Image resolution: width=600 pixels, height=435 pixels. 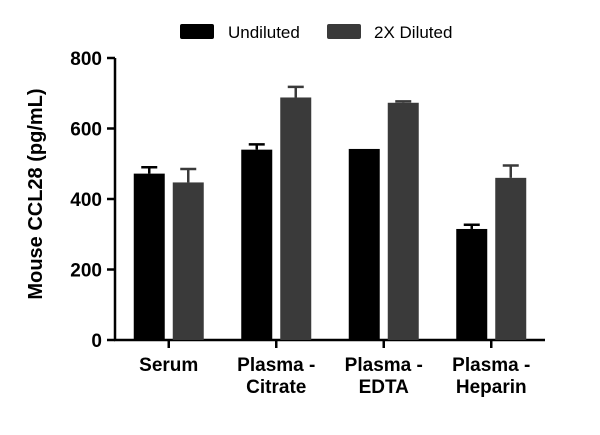 What do you see at coordinates (86, 200) in the screenshot?
I see `y-tick-label: 400` at bounding box center [86, 200].